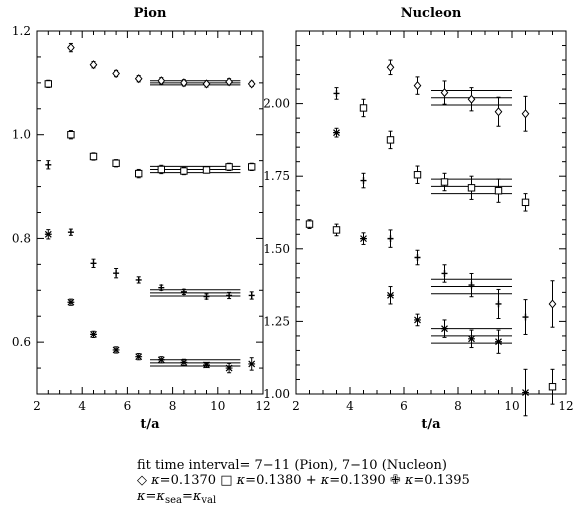 This screenshot has width=574, height=508. I want to click on pion-series-diamond, so click(161, 65).